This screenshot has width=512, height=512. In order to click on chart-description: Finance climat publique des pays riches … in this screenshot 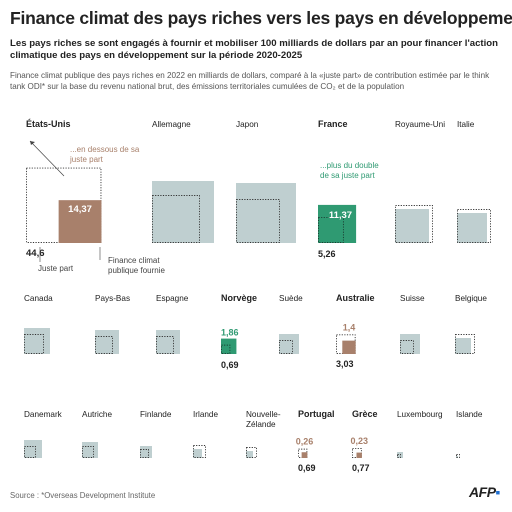, I will do `click(250, 81)`.